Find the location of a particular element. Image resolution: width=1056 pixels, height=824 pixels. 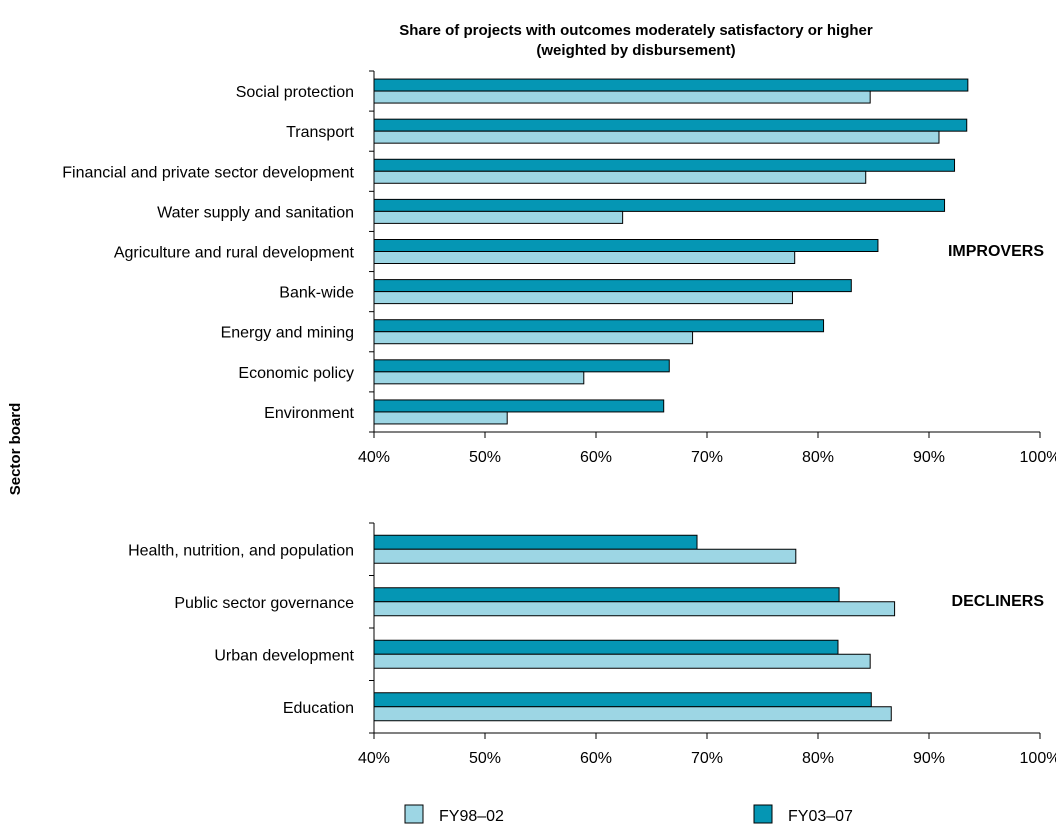

category-label: Economic policy is located at coordinates (296, 373).